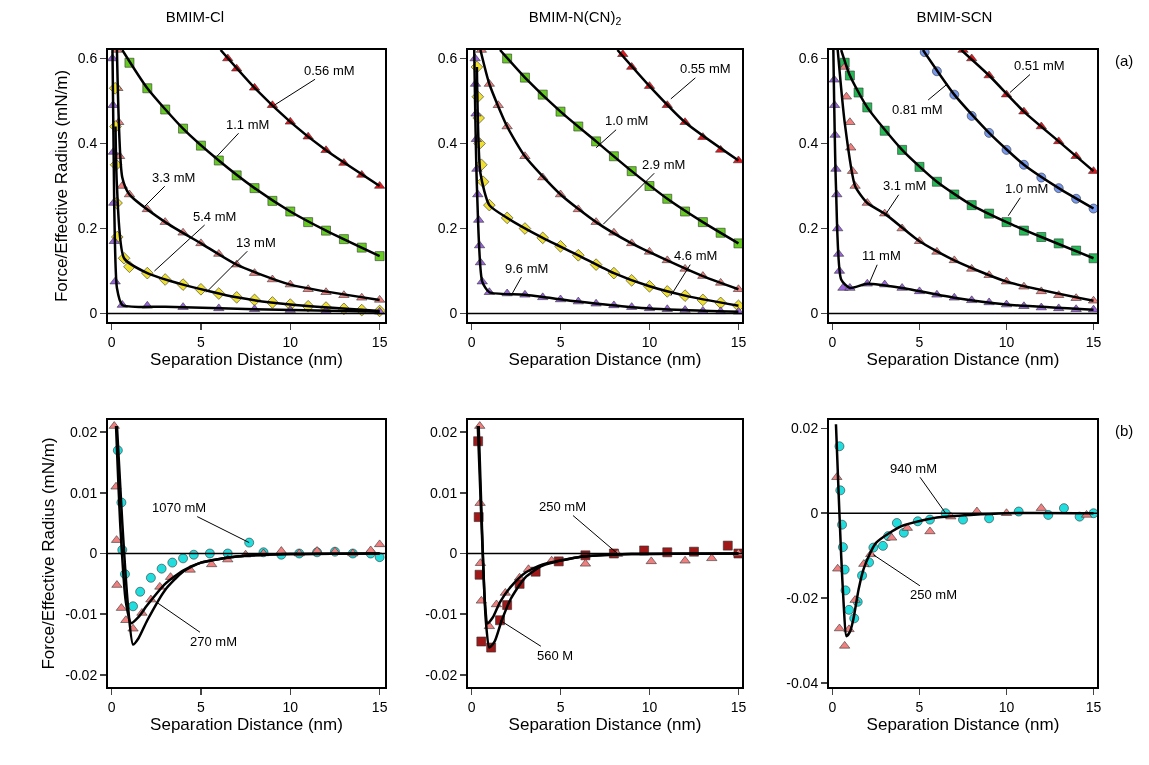 This screenshot has width=1149, height=765. I want to click on annotation: 940 mM, so click(913, 468).